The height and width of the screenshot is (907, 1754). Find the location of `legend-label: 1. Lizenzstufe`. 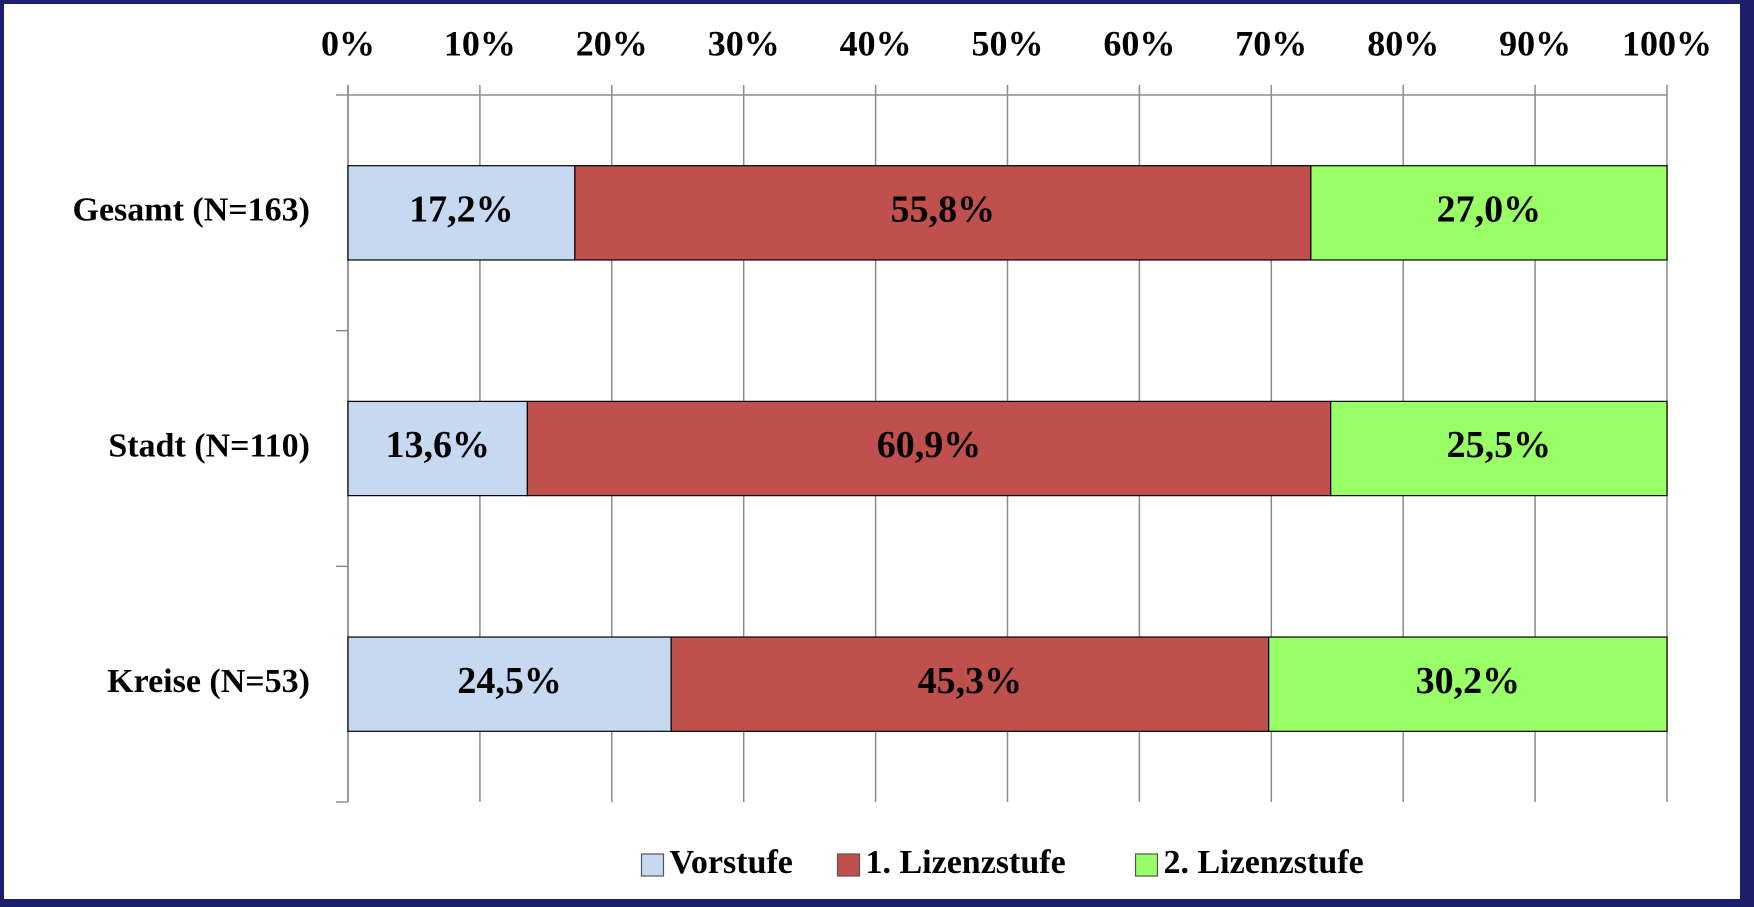

legend-label: 1. Lizenzstufe is located at coordinates (966, 862).